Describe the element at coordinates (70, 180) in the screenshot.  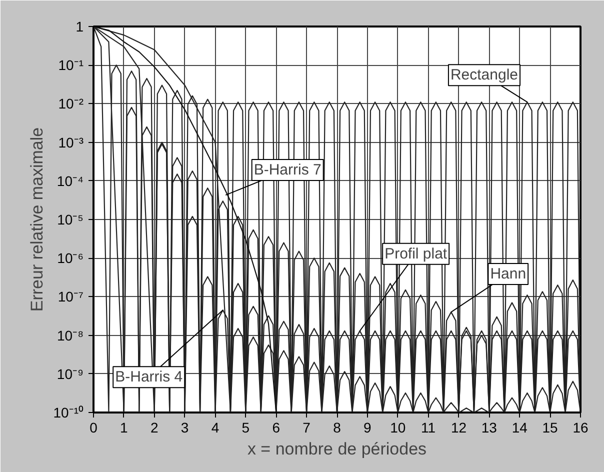
I see `y-tick-label: 10⁻⁴` at that location.